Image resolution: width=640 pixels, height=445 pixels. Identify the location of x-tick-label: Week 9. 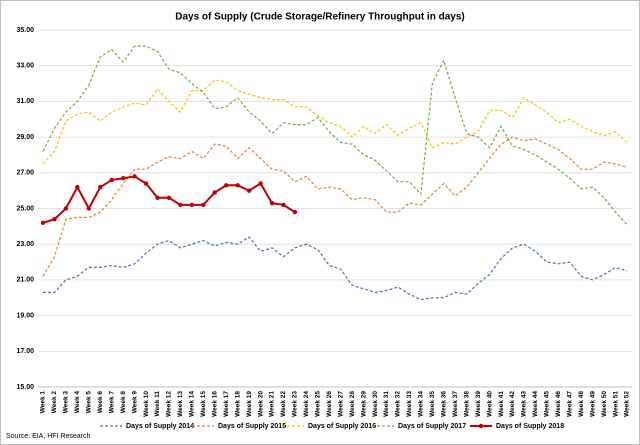
(134, 402).